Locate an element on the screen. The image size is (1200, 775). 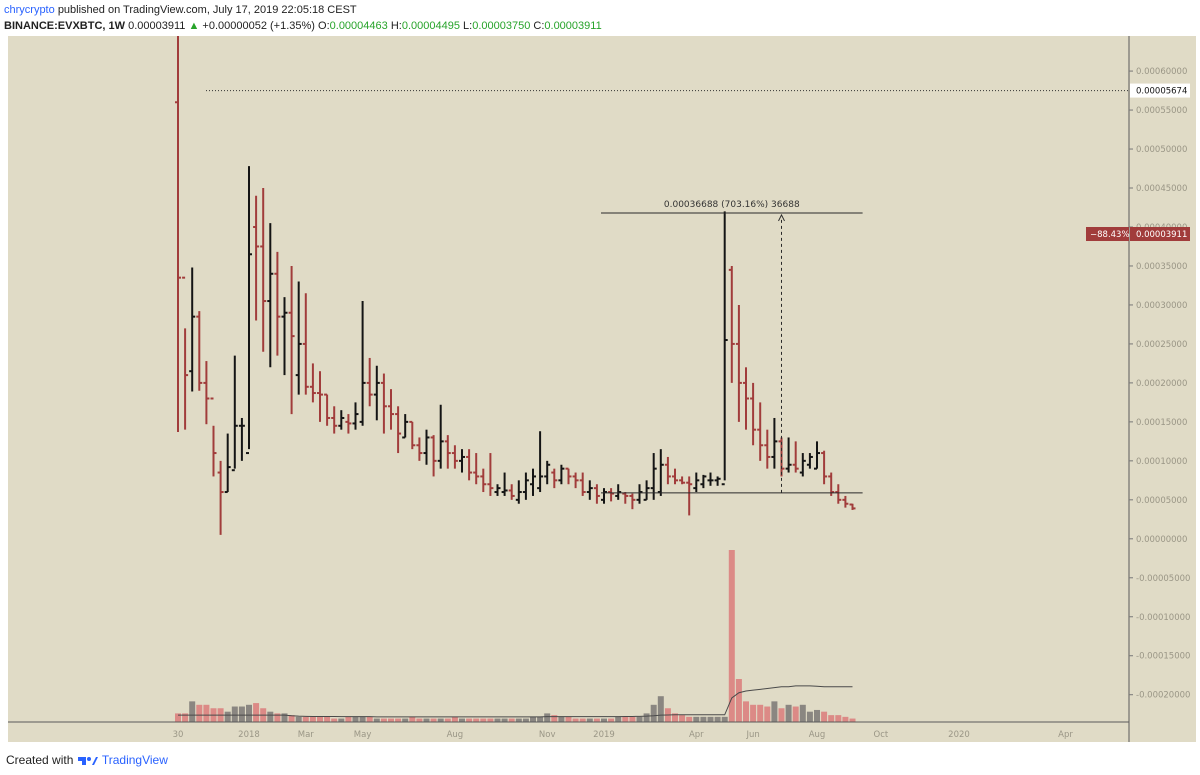
x-tick-label: Jun is located at coordinates (752, 735).